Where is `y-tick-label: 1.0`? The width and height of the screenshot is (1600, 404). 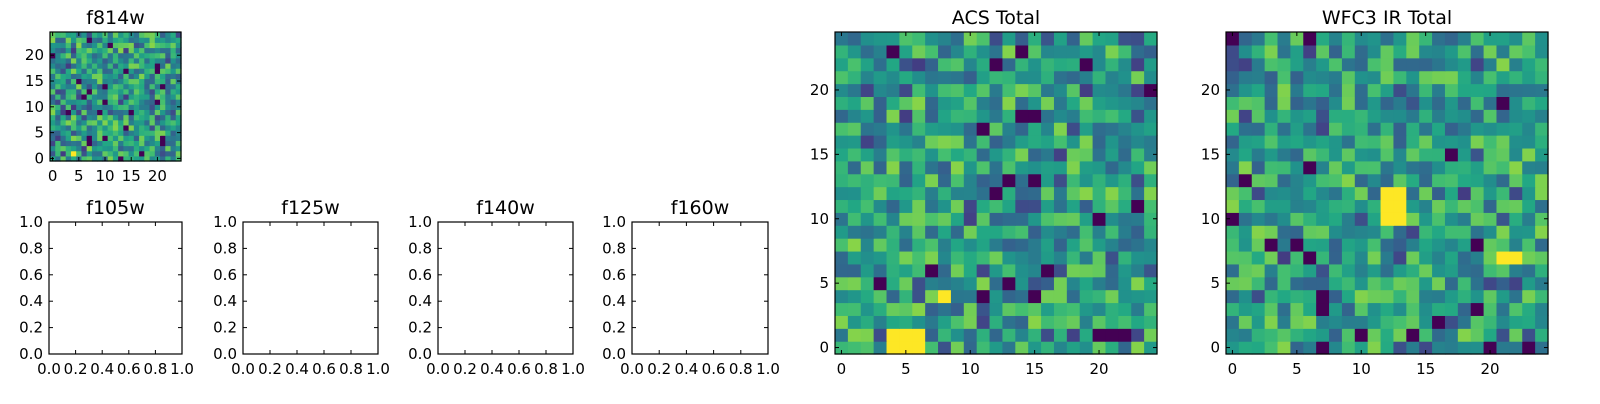 y-tick-label: 1.0 is located at coordinates (420, 222).